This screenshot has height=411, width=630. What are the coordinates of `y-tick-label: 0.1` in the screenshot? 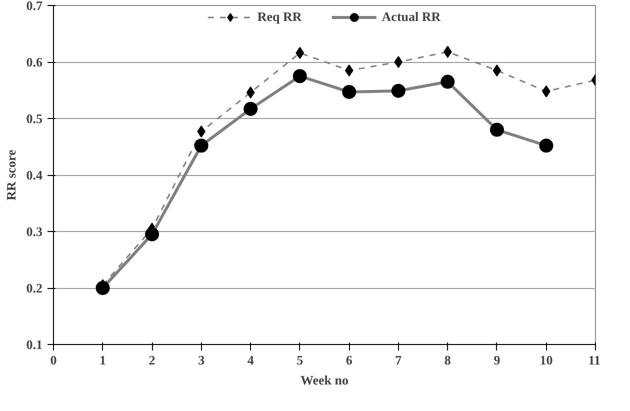 It's located at (34, 344).